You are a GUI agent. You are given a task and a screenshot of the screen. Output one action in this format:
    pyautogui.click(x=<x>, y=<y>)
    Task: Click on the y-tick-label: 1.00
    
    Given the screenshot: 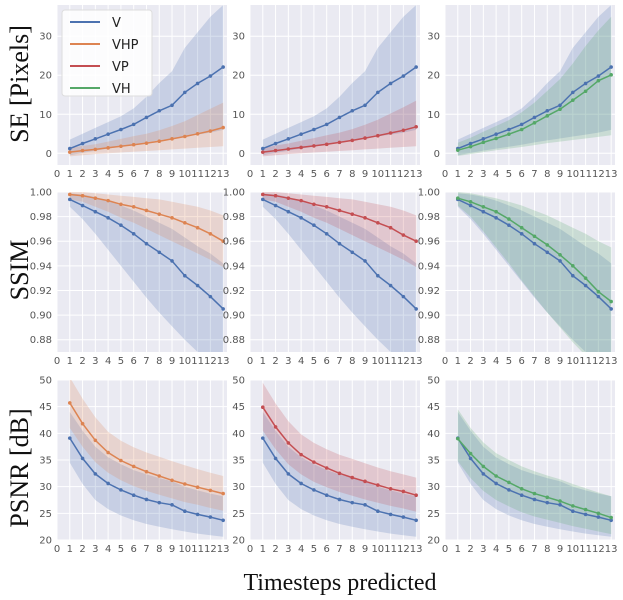 What is the action you would take?
    pyautogui.click(x=234, y=193)
    